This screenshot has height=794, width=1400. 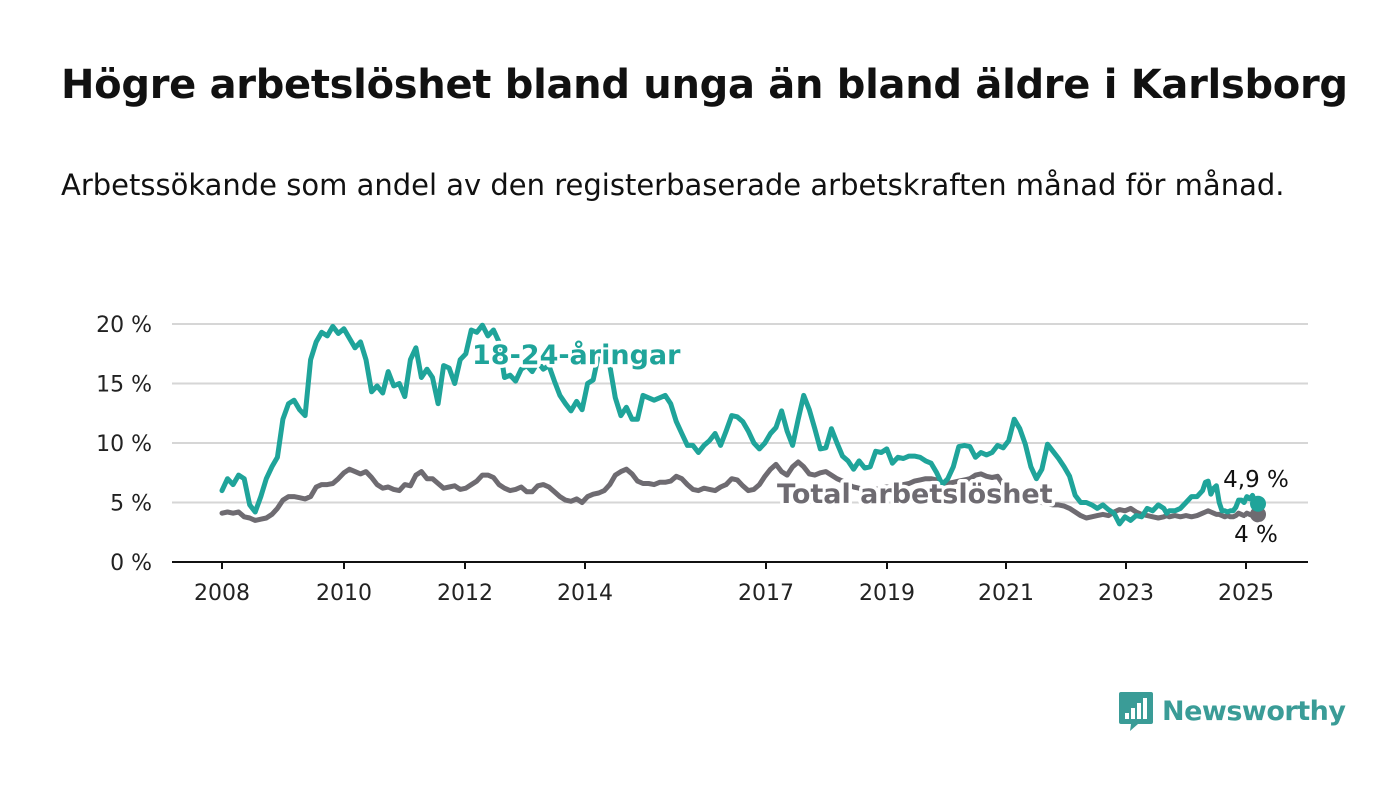 I want to click on logo-text: Newsworthy, so click(x=1254, y=711).